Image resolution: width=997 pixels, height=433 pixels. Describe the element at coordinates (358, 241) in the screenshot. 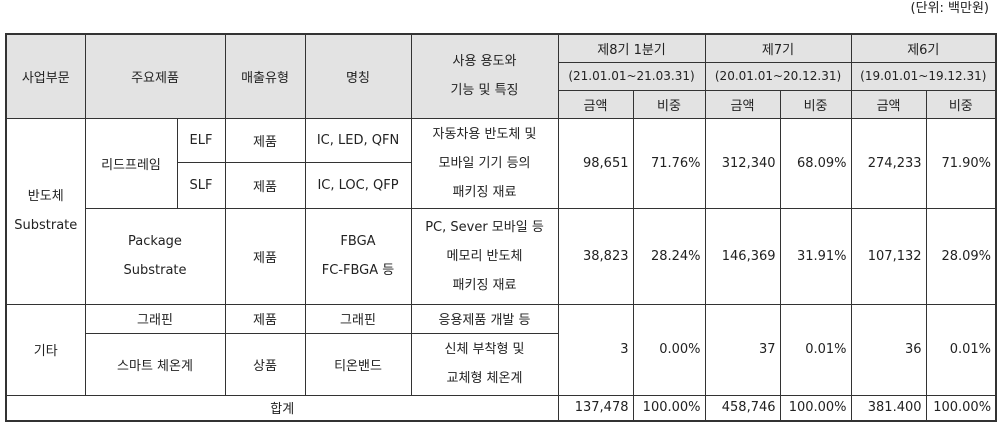

I see `name-line1: FBGA` at that location.